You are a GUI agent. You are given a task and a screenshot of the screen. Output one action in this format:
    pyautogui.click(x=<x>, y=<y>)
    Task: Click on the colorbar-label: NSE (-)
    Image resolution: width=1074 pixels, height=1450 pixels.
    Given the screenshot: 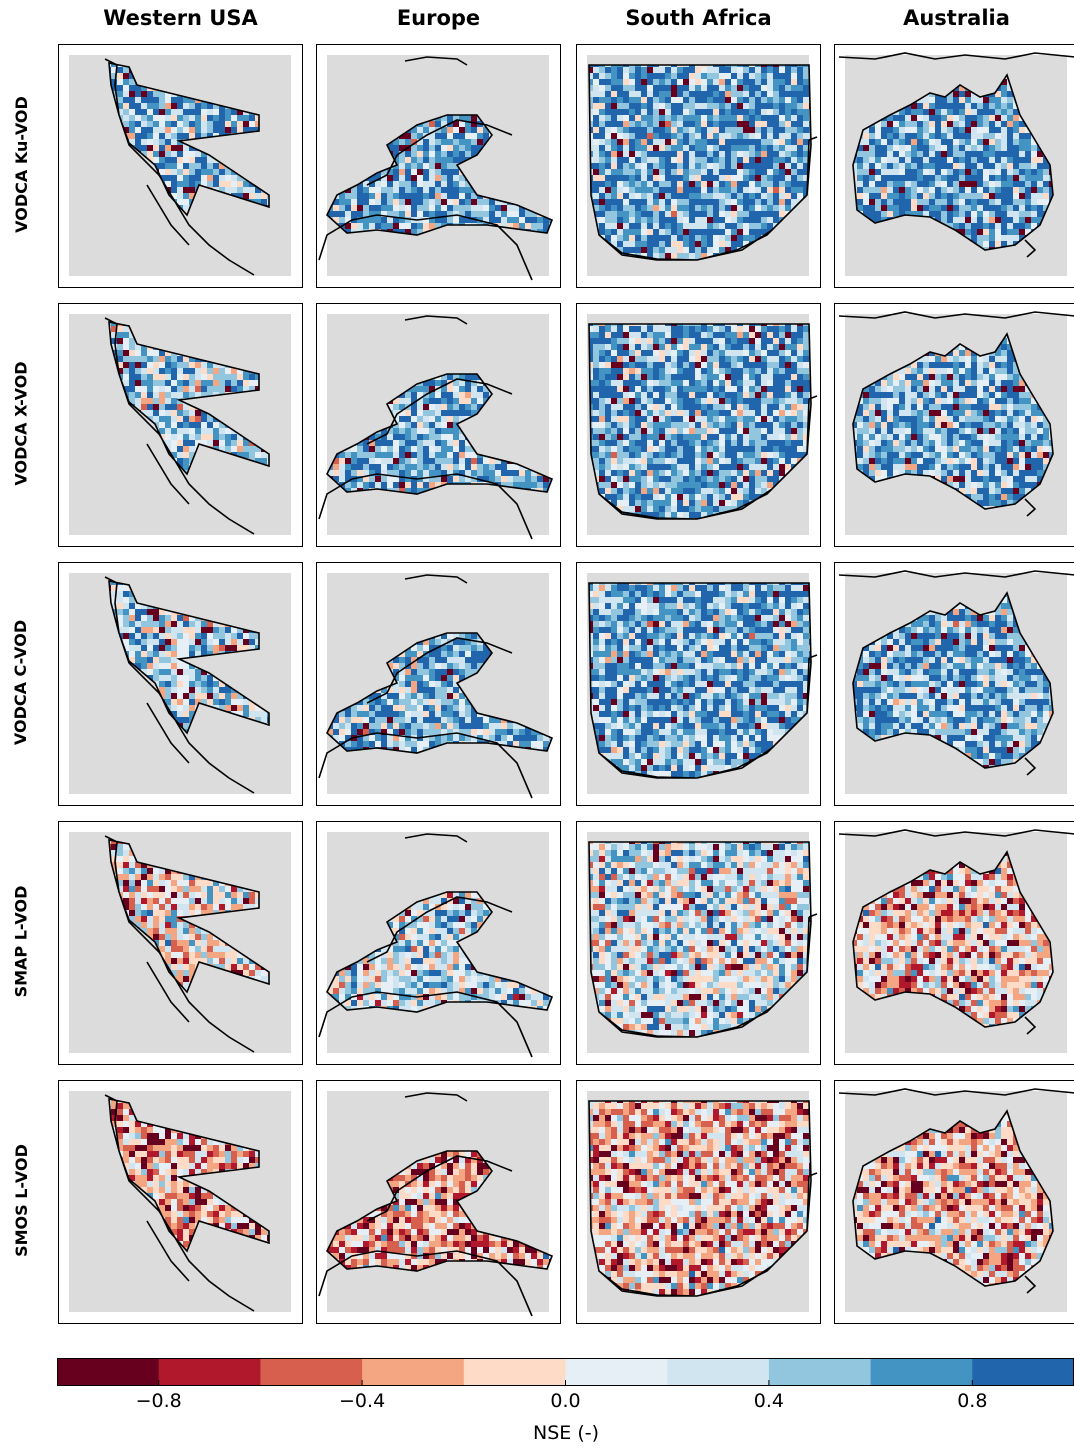 What is the action you would take?
    pyautogui.click(x=566, y=1433)
    